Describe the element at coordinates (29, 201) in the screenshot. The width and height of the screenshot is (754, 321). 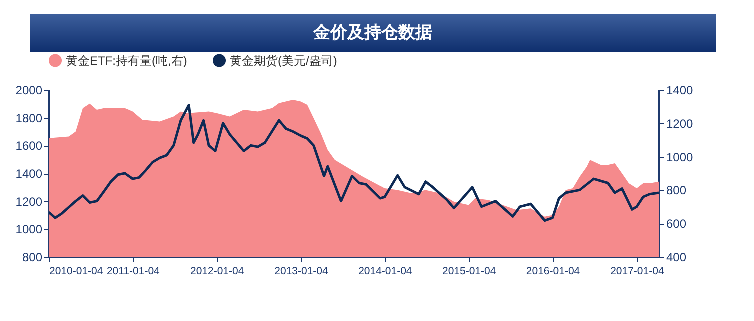
I see `y-tick-label: 1200` at that location.